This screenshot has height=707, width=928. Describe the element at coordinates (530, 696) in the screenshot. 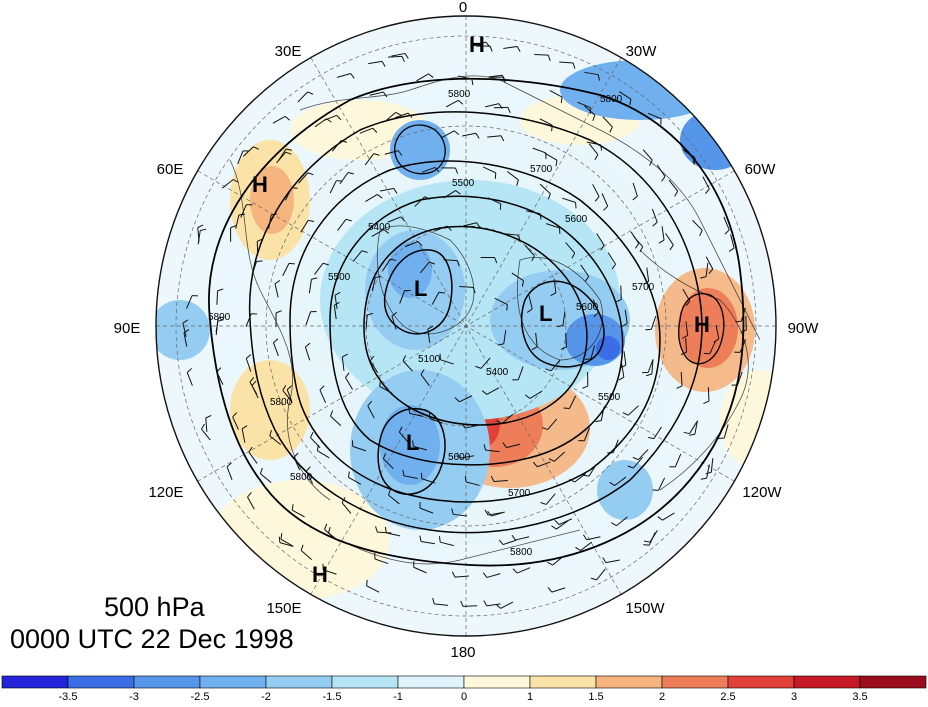

I see `colorbar-tick-label: 1` at that location.